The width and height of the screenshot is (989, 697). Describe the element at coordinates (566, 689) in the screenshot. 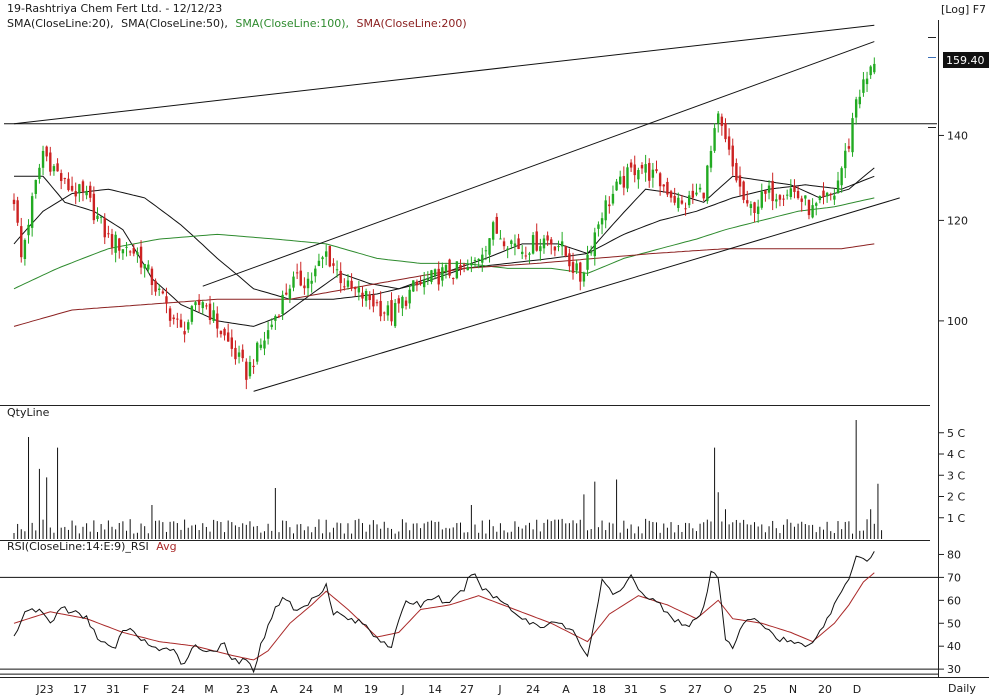

I see `time-tick-label: A` at that location.